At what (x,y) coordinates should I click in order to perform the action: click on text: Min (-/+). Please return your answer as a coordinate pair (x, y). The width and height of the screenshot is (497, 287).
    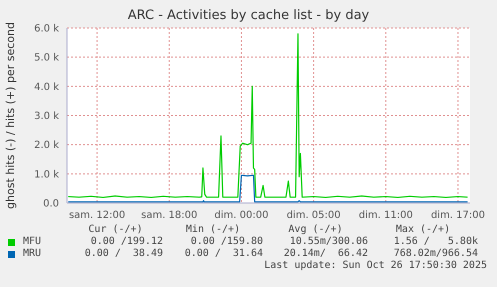
    Looking at the image, I should click on (213, 230).